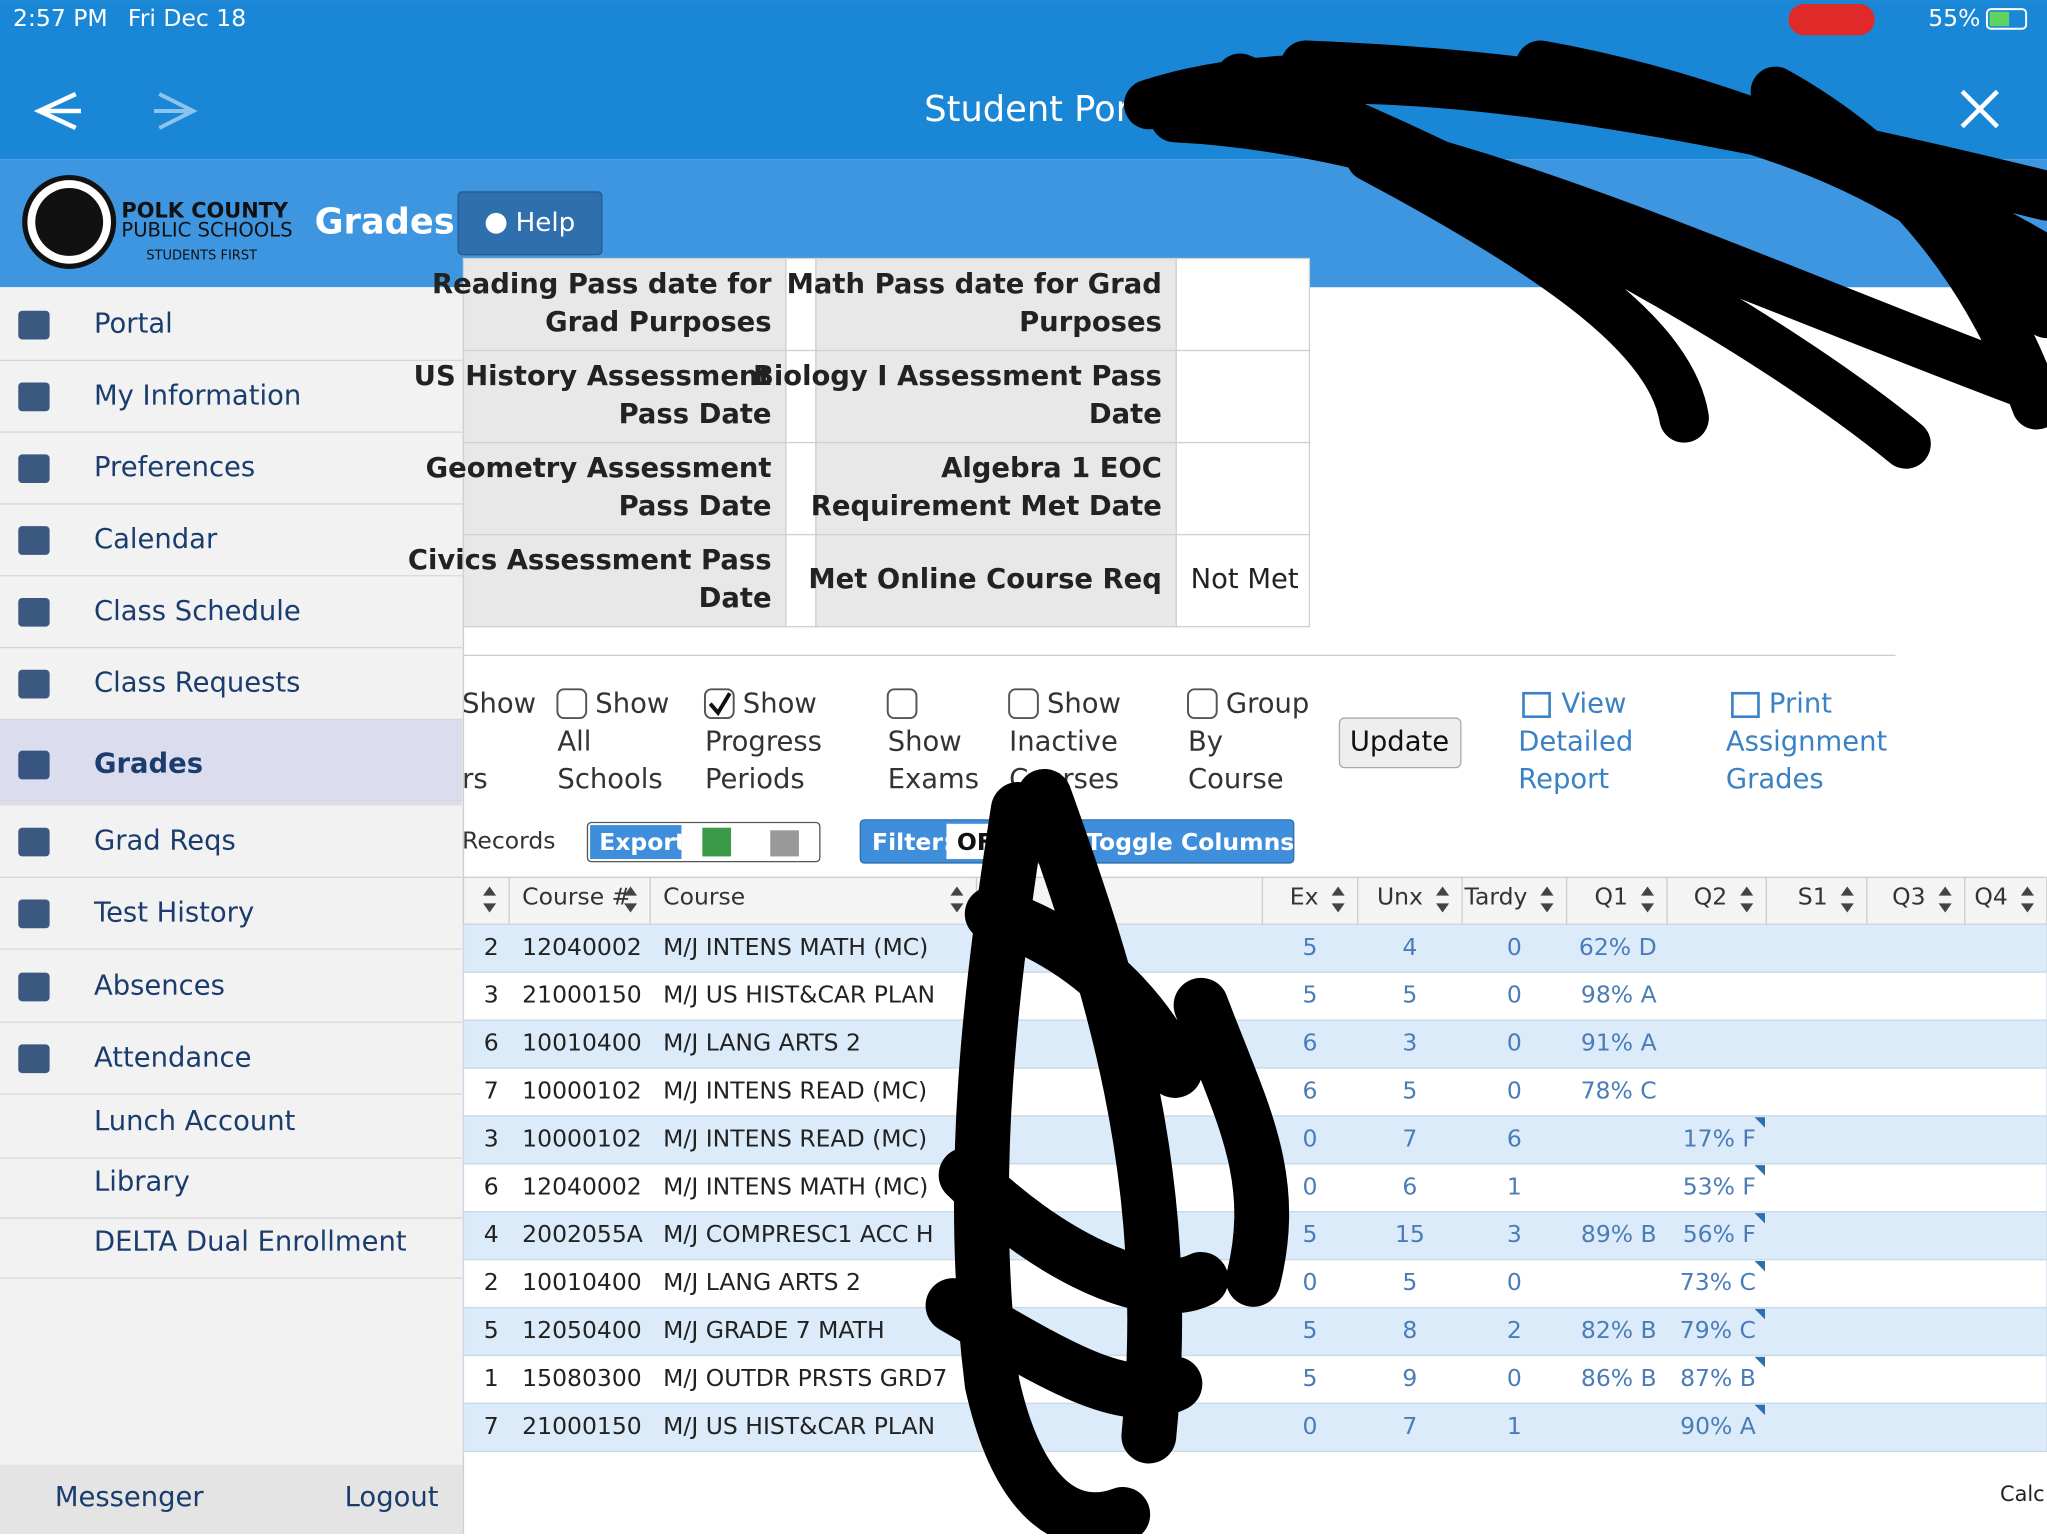 This screenshot has height=1538, width=2047. I want to click on column-header: Tardy, so click(1496, 897).